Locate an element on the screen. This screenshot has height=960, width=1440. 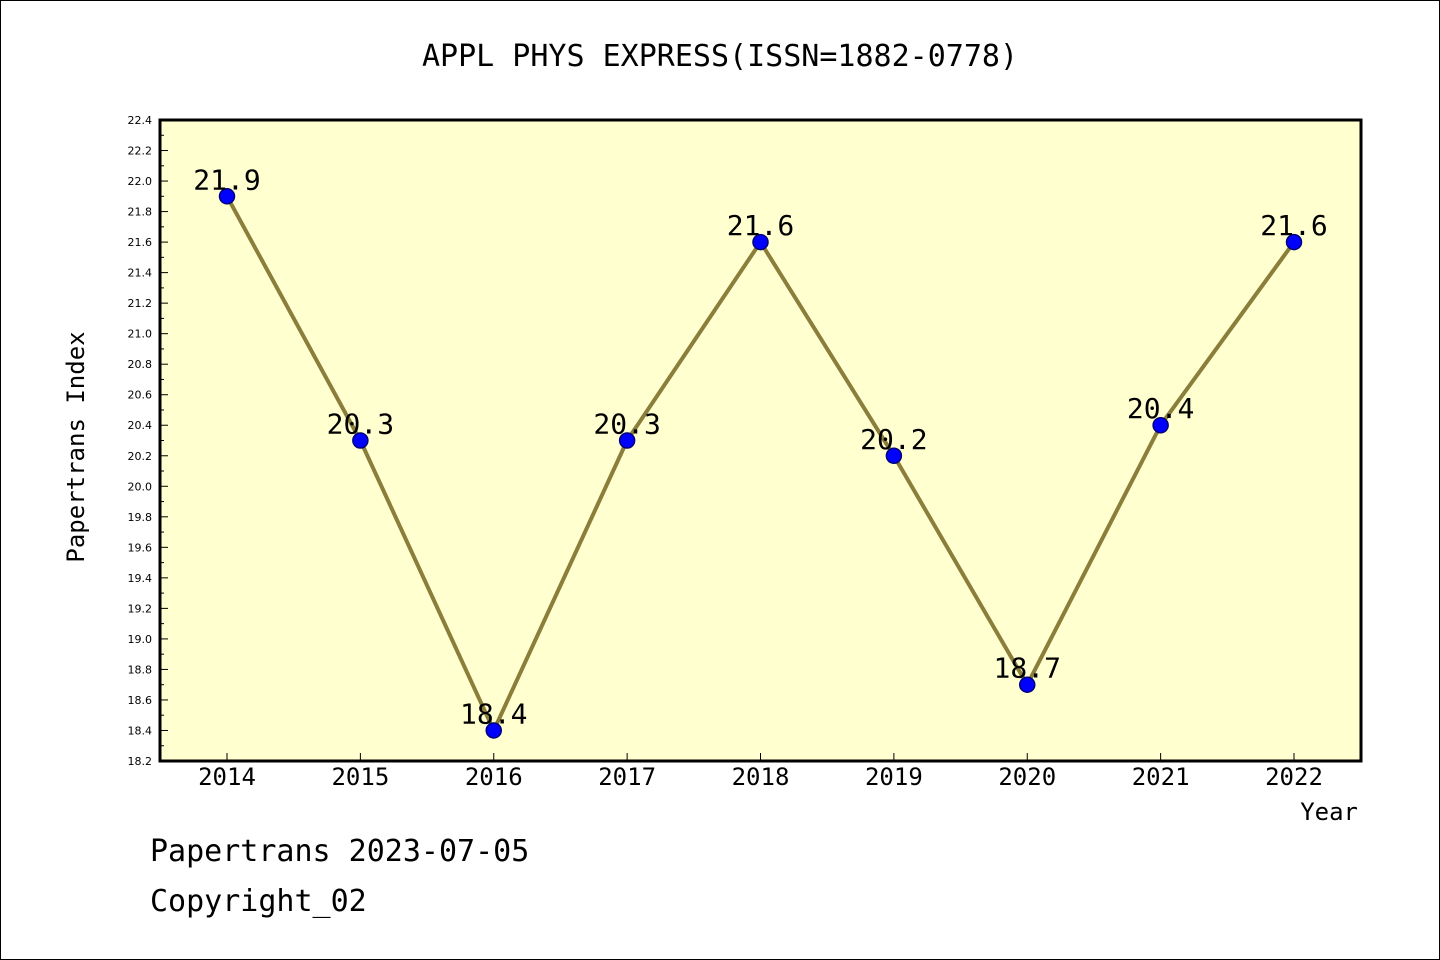
x-tick-label: 2018 is located at coordinates (761, 777).